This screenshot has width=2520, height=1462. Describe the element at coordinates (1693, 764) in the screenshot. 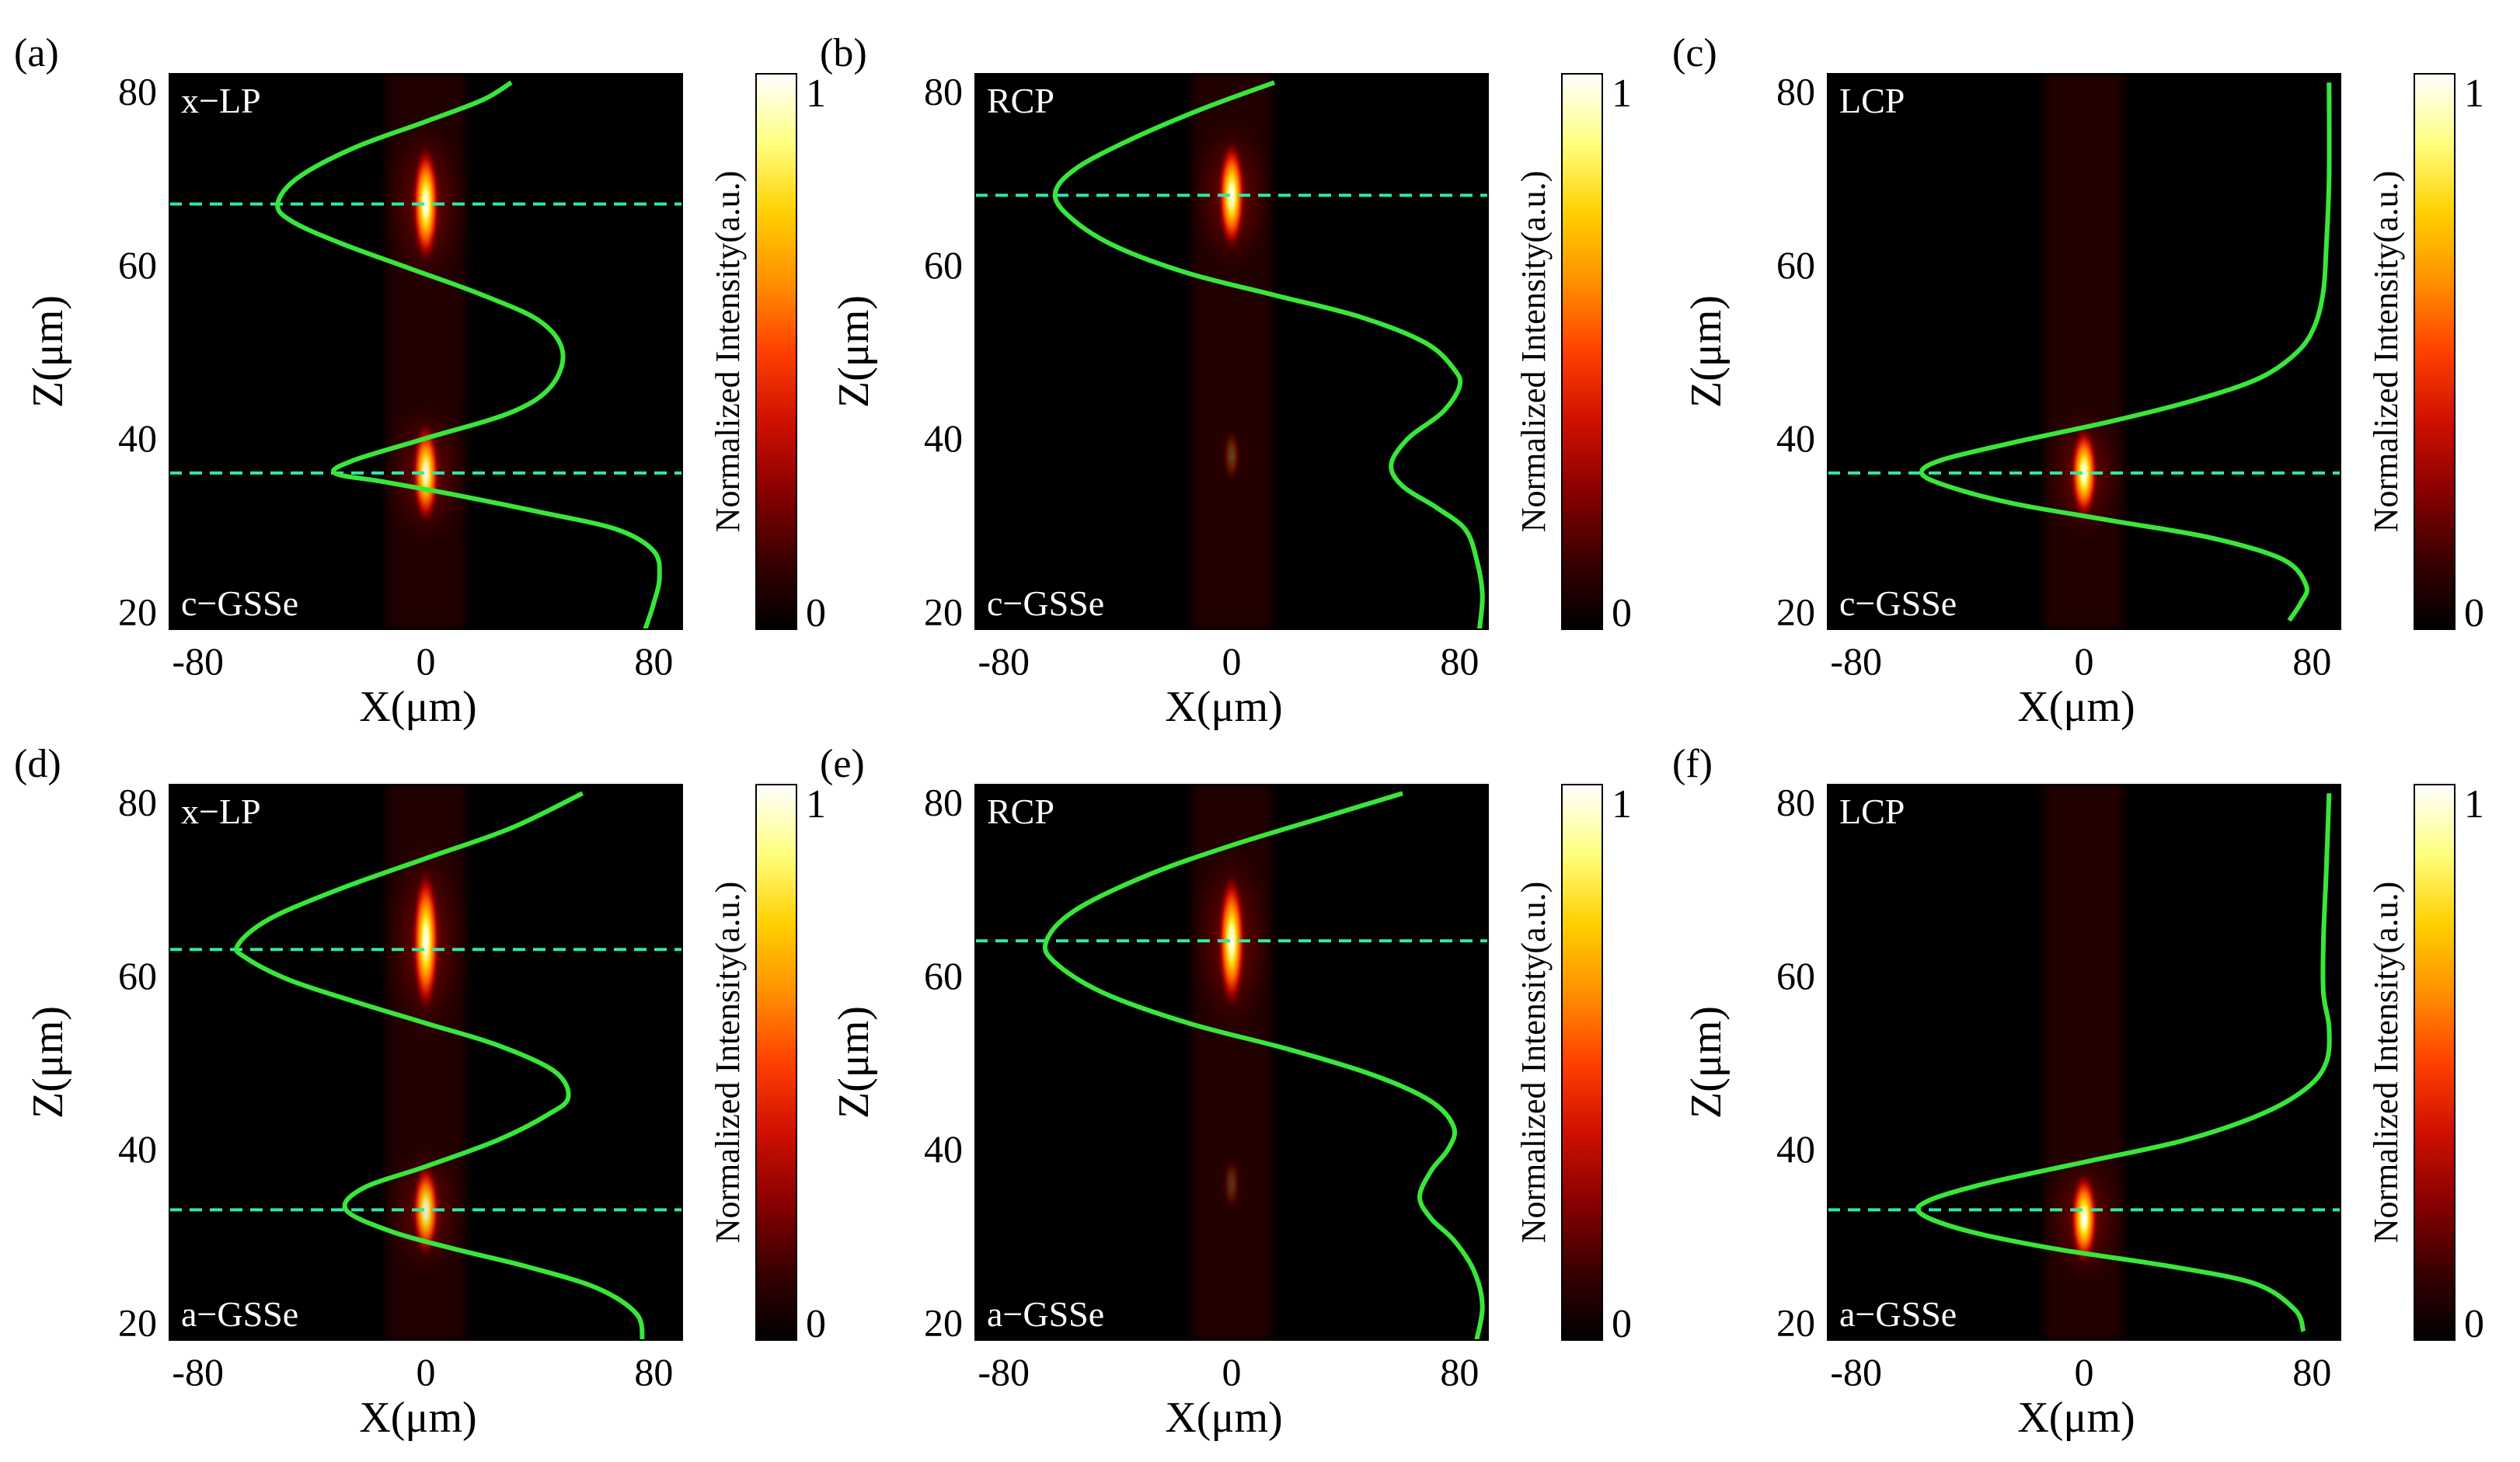

I see `panel-label: (f)` at that location.